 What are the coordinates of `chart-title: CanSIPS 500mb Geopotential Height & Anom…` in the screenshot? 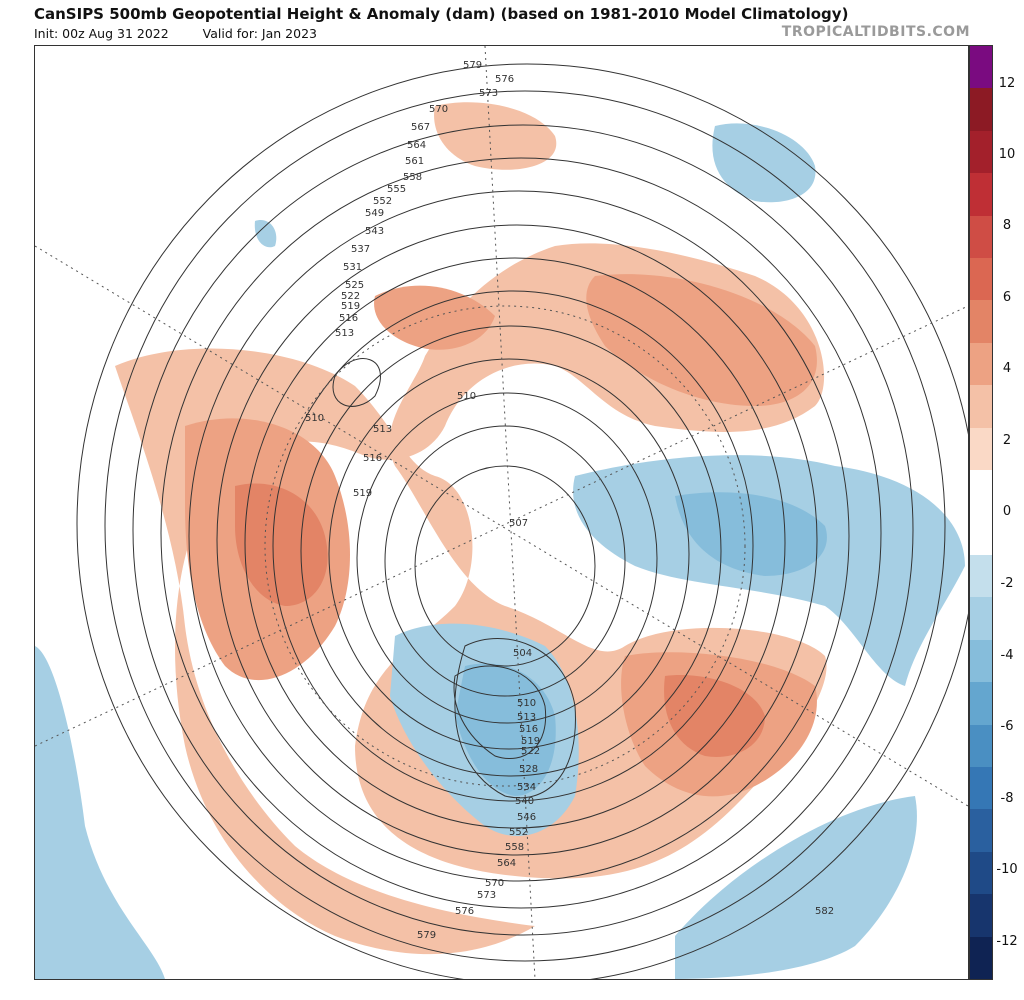 It's located at (441, 14).